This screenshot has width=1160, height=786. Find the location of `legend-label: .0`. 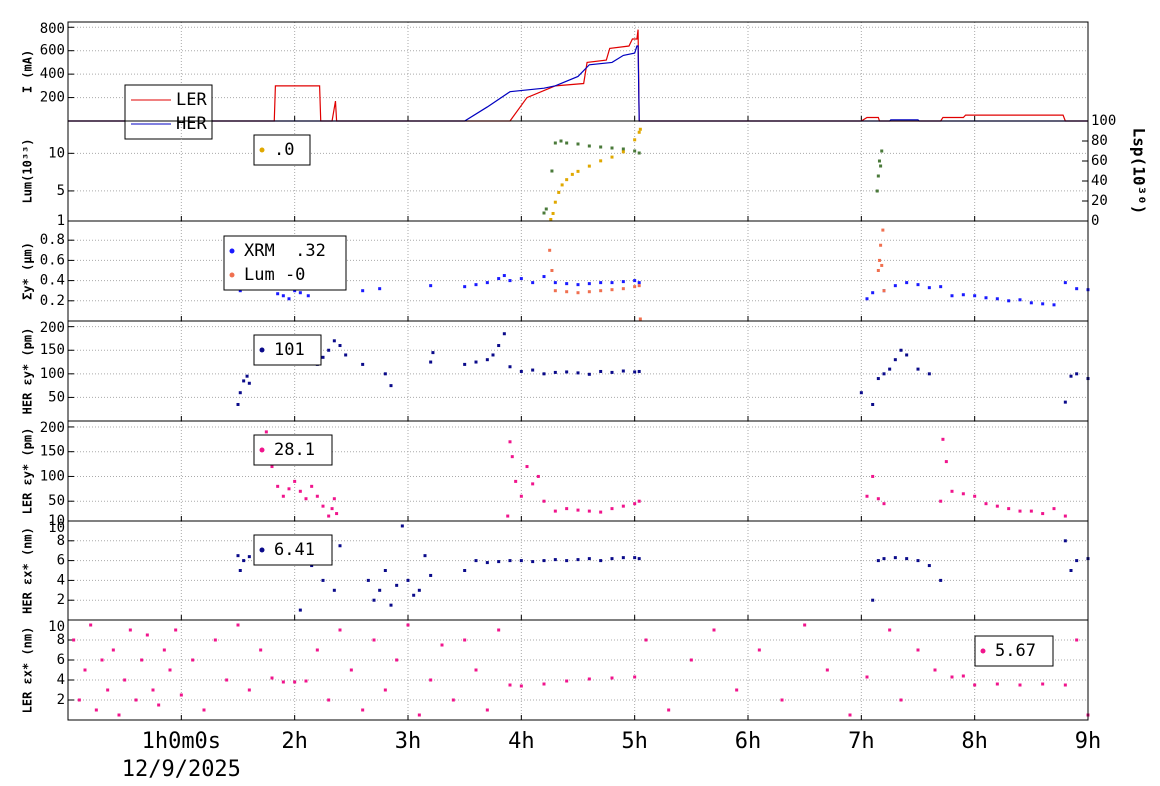

legend-label: .0 is located at coordinates (284, 150).